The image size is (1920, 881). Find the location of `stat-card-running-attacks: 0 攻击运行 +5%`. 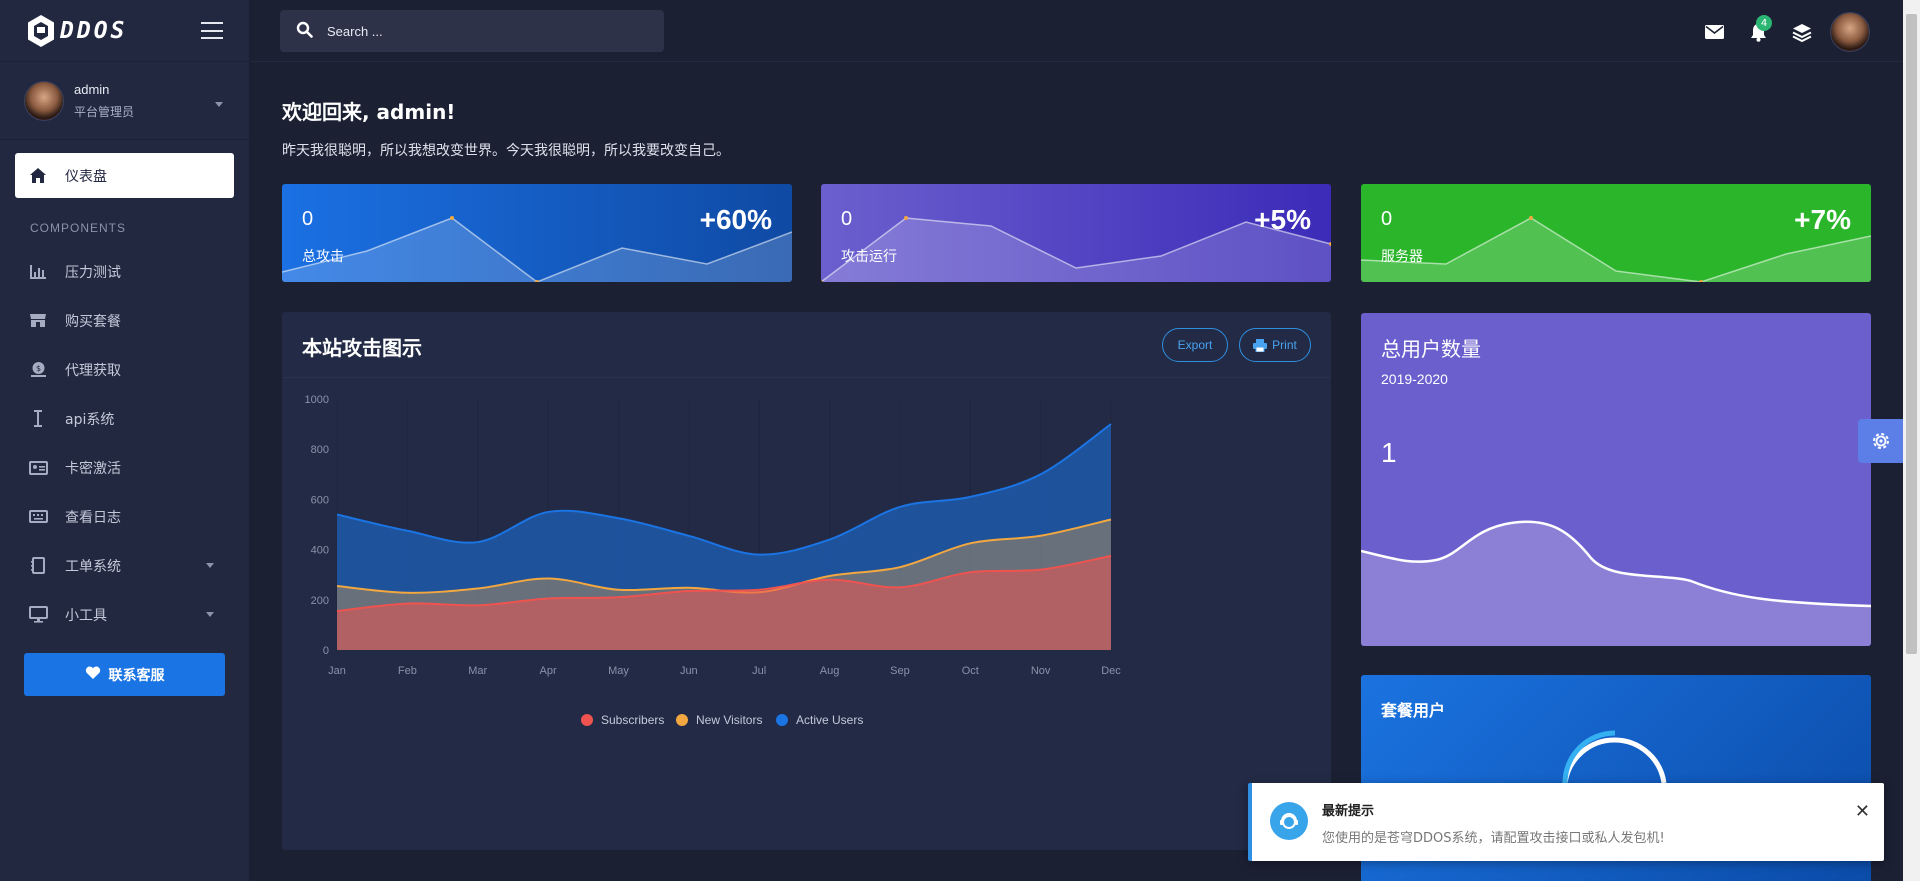

stat-card-running-attacks: 0 攻击运行 +5% is located at coordinates (1076, 233).